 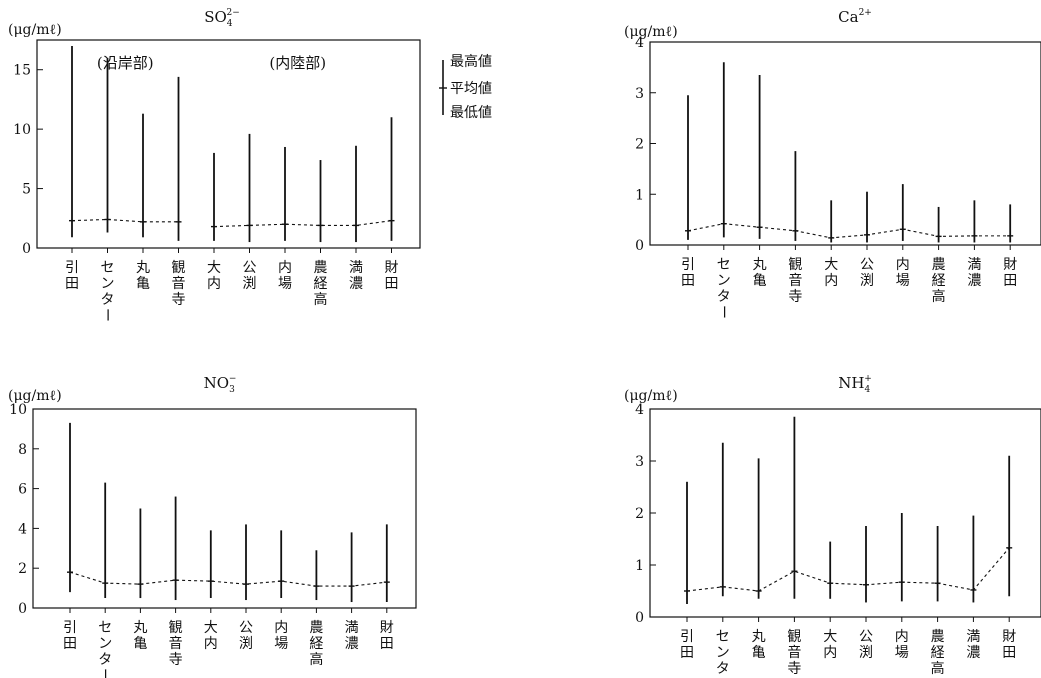 What do you see at coordinates (220, 384) in the screenshot?
I see `chart-title: NO3−` at bounding box center [220, 384].